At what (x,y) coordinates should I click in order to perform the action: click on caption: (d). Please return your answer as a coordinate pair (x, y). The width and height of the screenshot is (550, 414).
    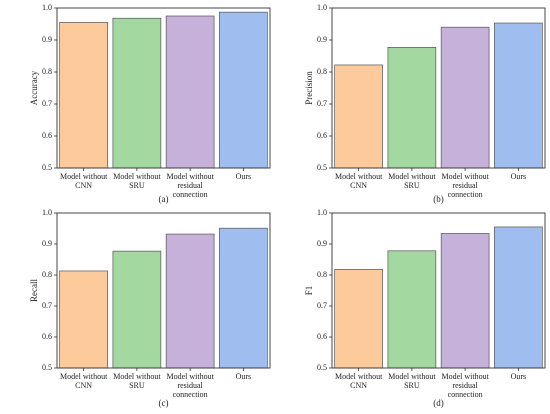
    Looking at the image, I should click on (438, 403).